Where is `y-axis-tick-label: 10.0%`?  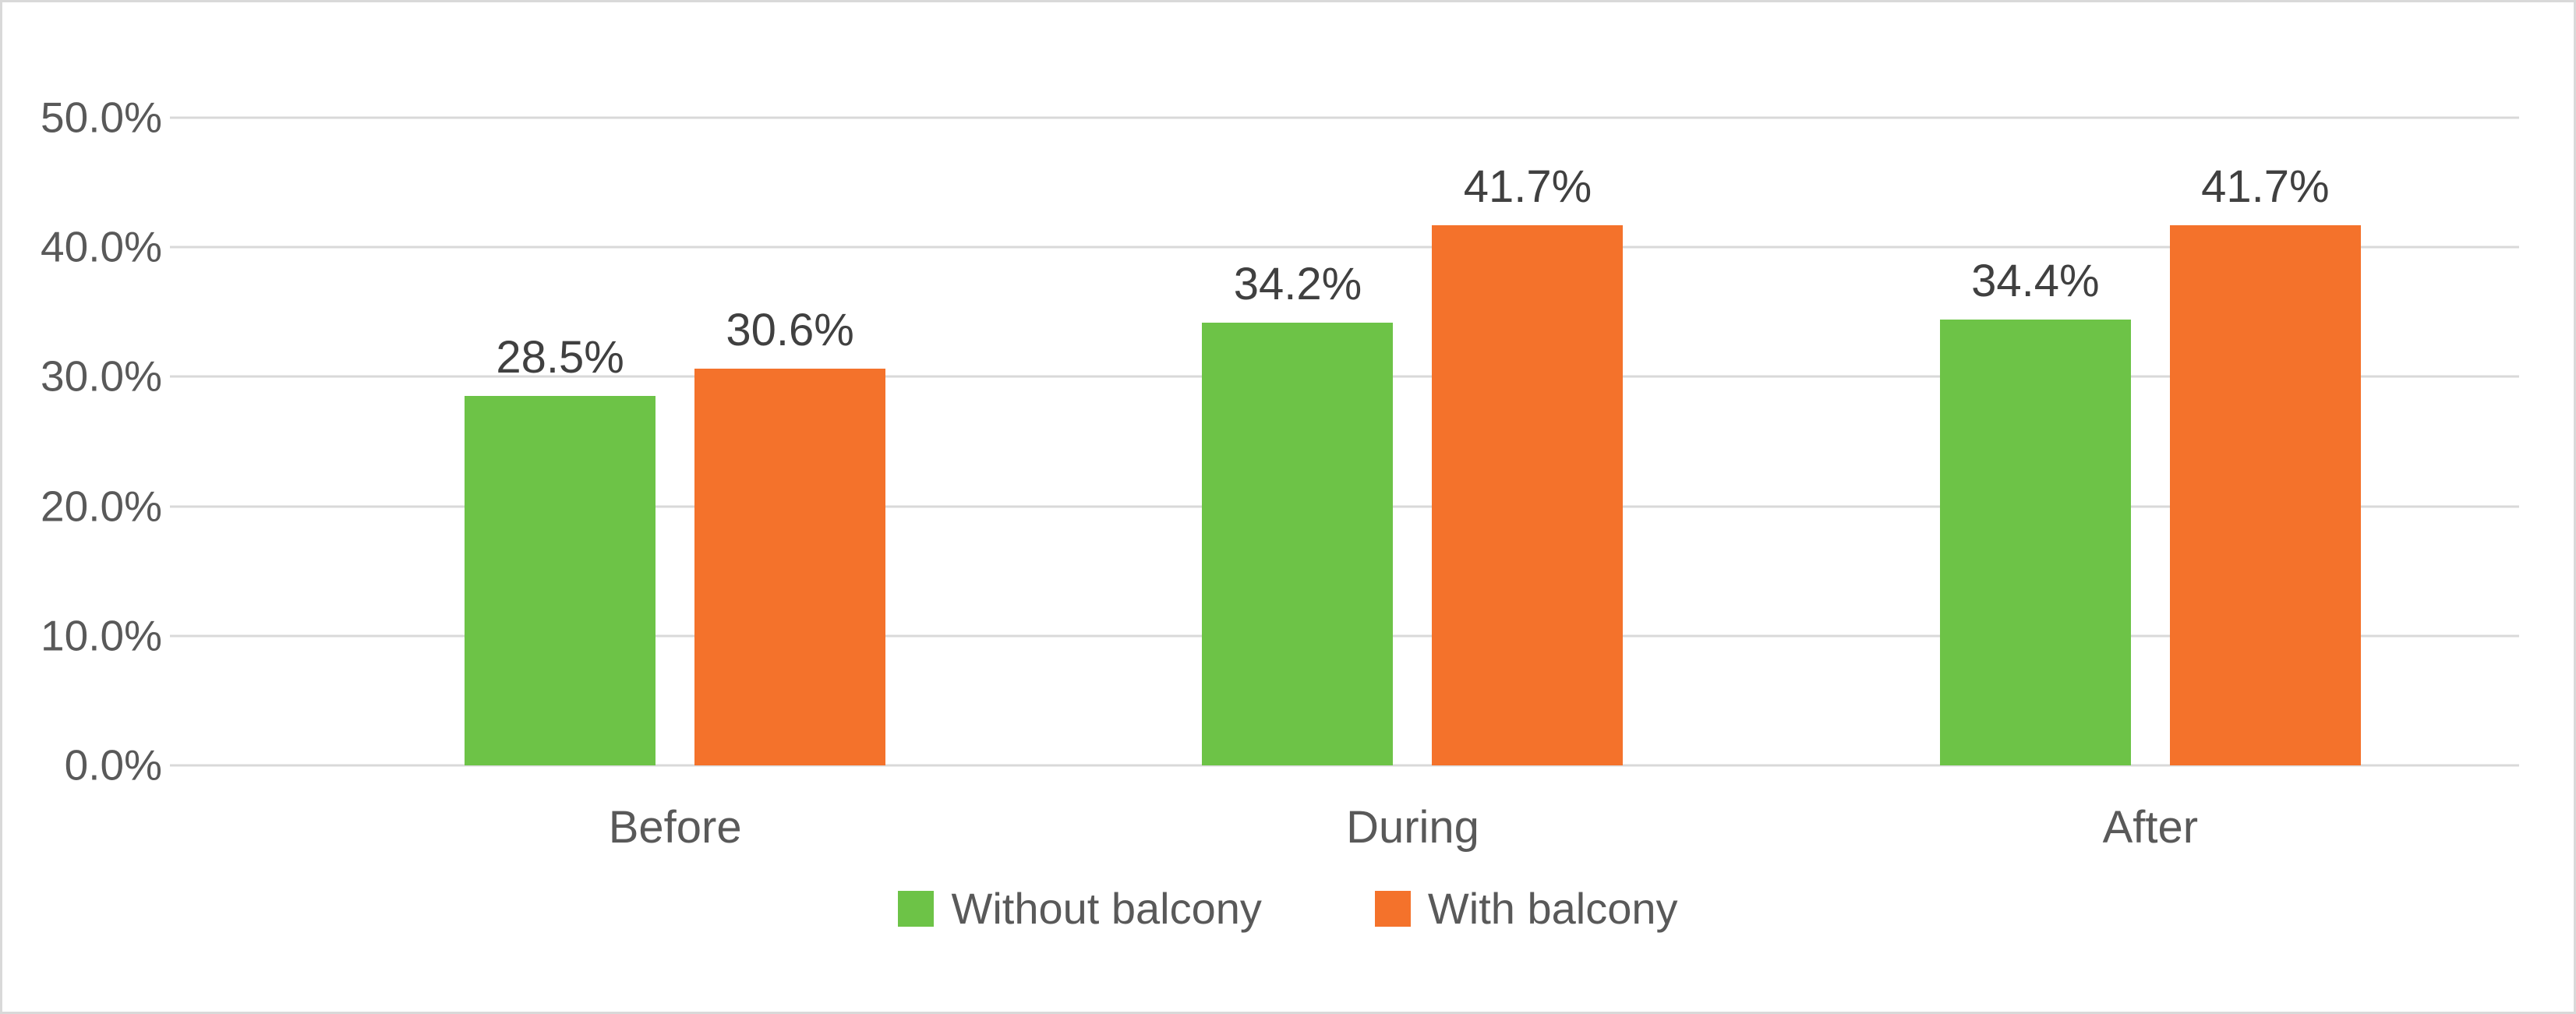
y-axis-tick-label: 10.0% is located at coordinates (101, 635).